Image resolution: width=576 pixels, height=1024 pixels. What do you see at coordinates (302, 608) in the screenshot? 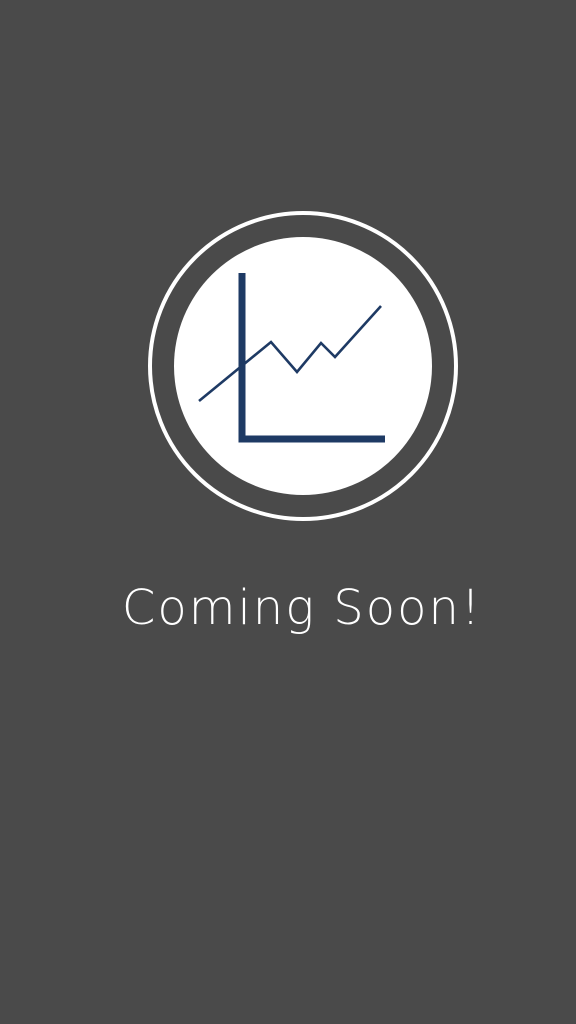
I see `coming-soon-text: Coming Soon!` at bounding box center [302, 608].